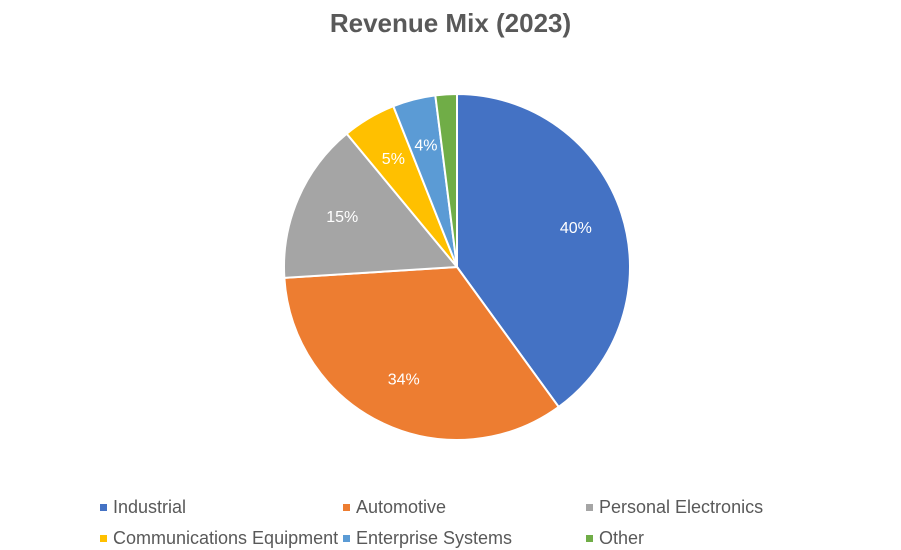  What do you see at coordinates (226, 537) in the screenshot?
I see `legend-label: Communications Equipment` at bounding box center [226, 537].